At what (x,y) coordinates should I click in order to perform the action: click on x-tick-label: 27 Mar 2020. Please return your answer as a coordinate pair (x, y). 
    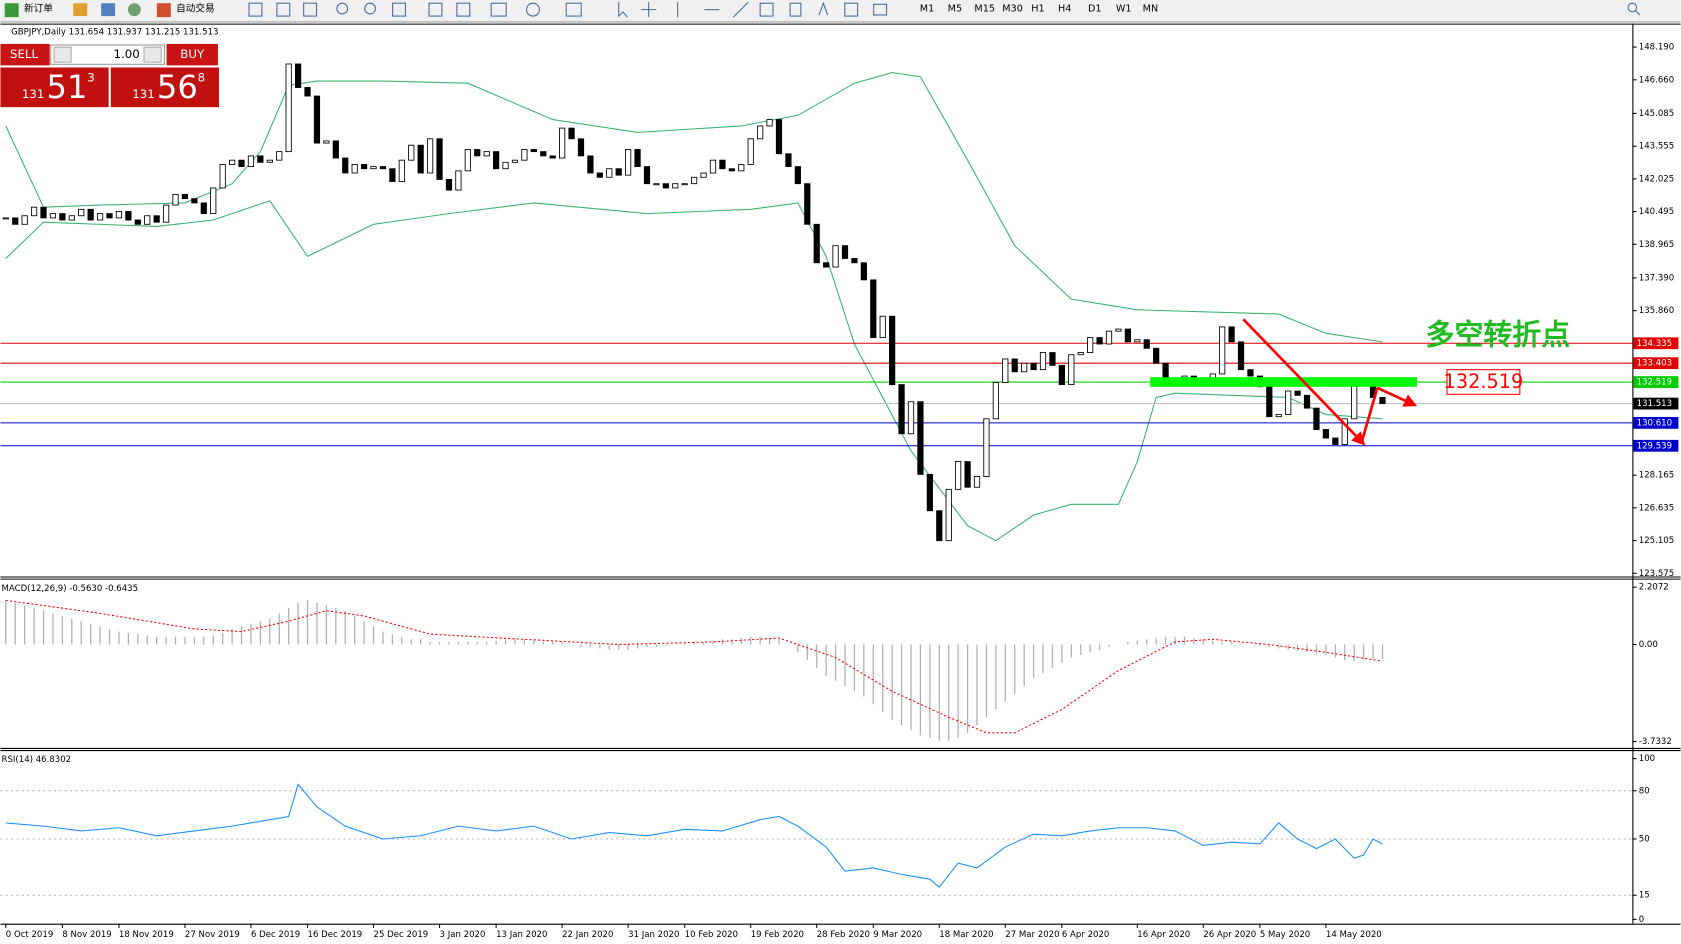
    Looking at the image, I should click on (1032, 935).